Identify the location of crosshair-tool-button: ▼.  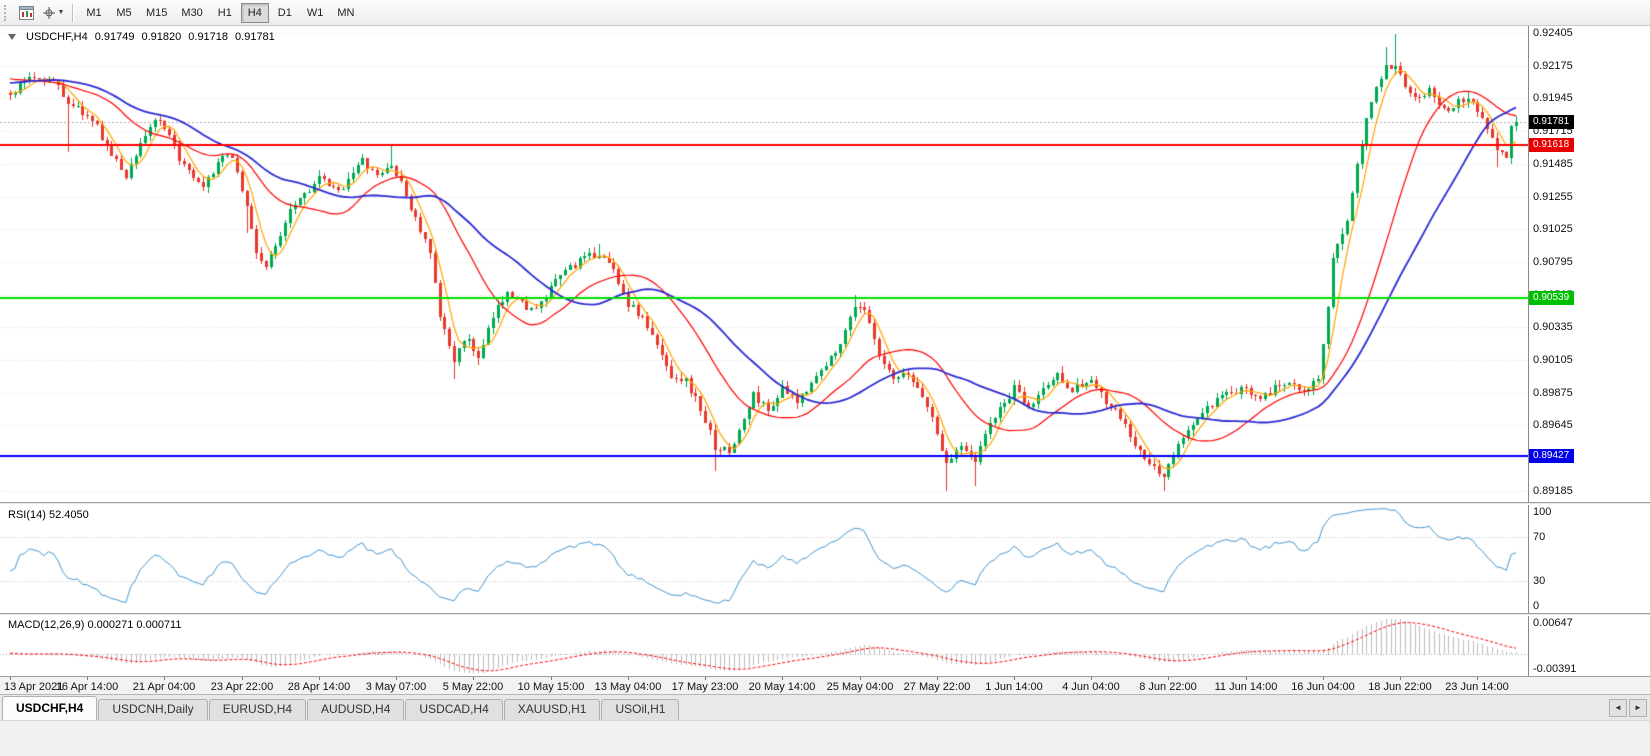
(53, 13).